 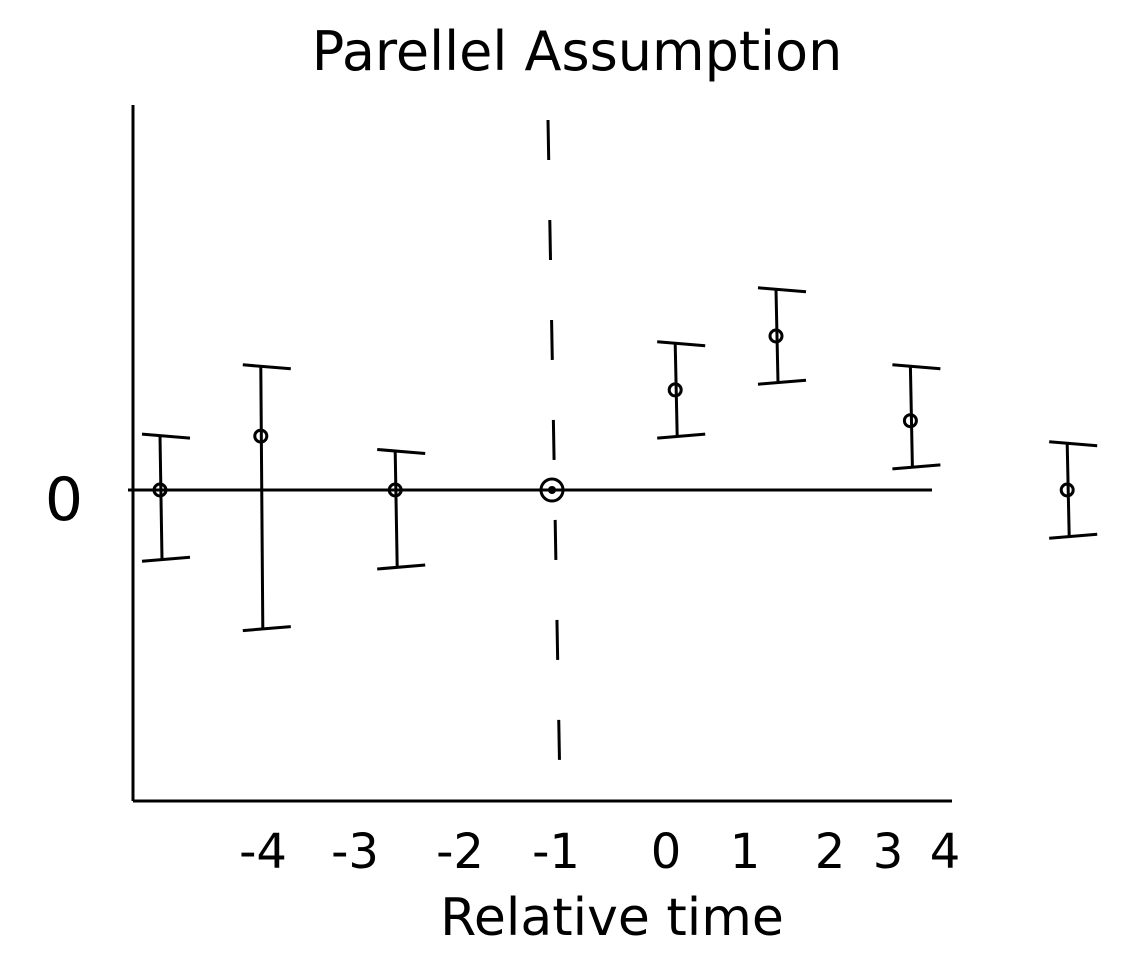 I want to click on x-tick-label: -2, so click(x=460, y=852).